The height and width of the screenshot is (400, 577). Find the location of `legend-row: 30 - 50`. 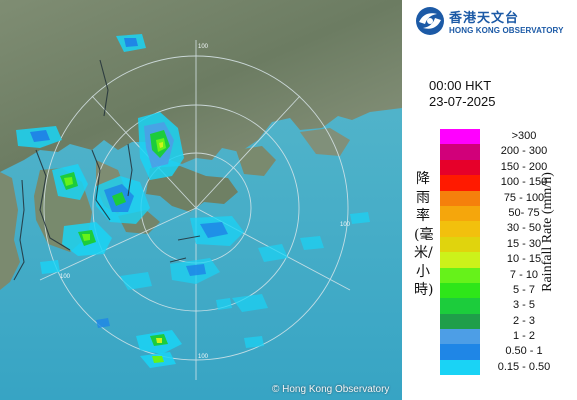

legend-row: 30 - 50 is located at coordinates (507, 229).